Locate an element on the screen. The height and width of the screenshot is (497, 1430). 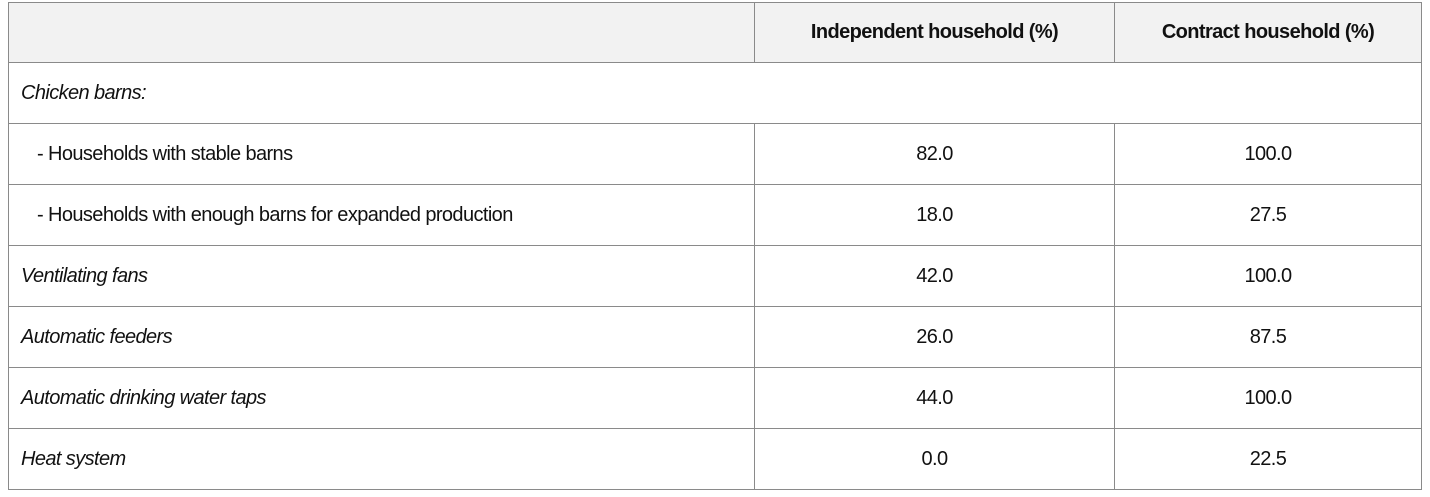
value-cell: 22.5 is located at coordinates (1268, 459).